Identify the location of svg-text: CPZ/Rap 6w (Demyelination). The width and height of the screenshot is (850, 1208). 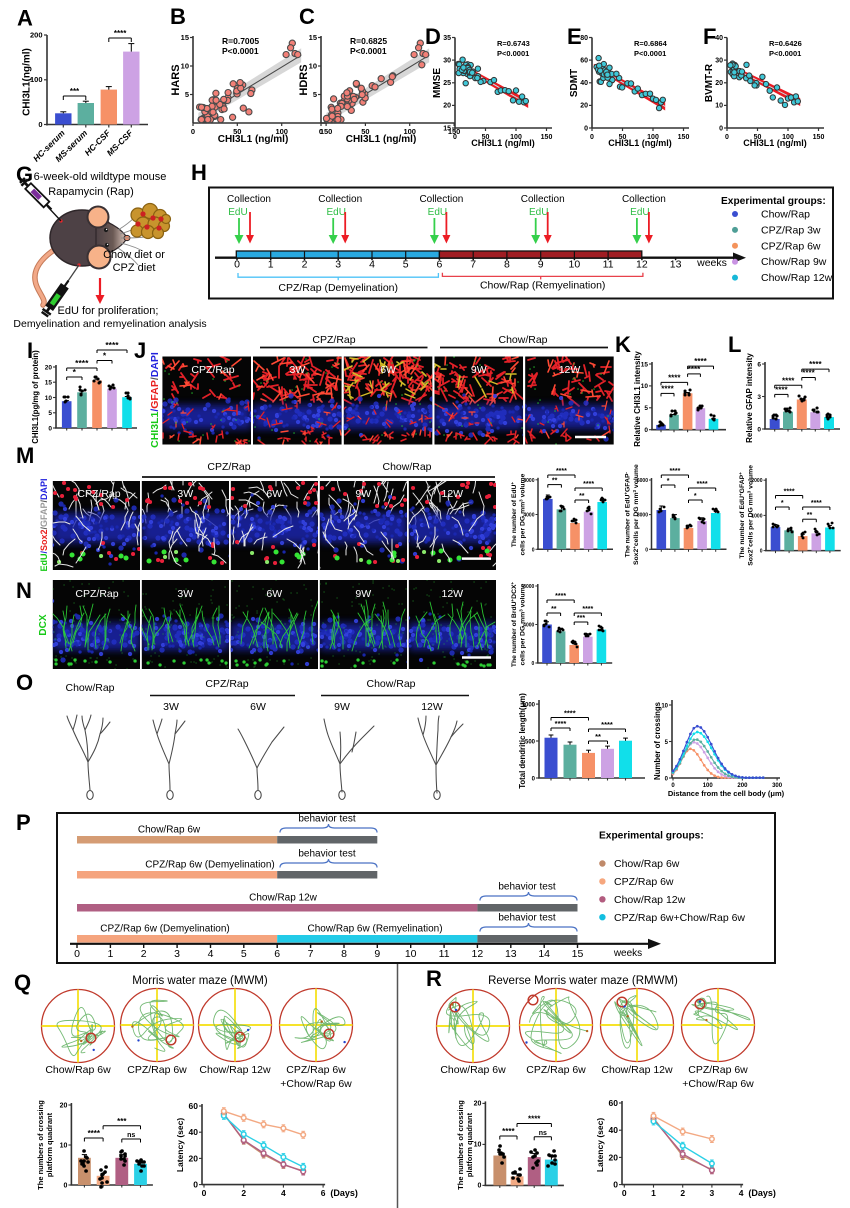
(165, 929).